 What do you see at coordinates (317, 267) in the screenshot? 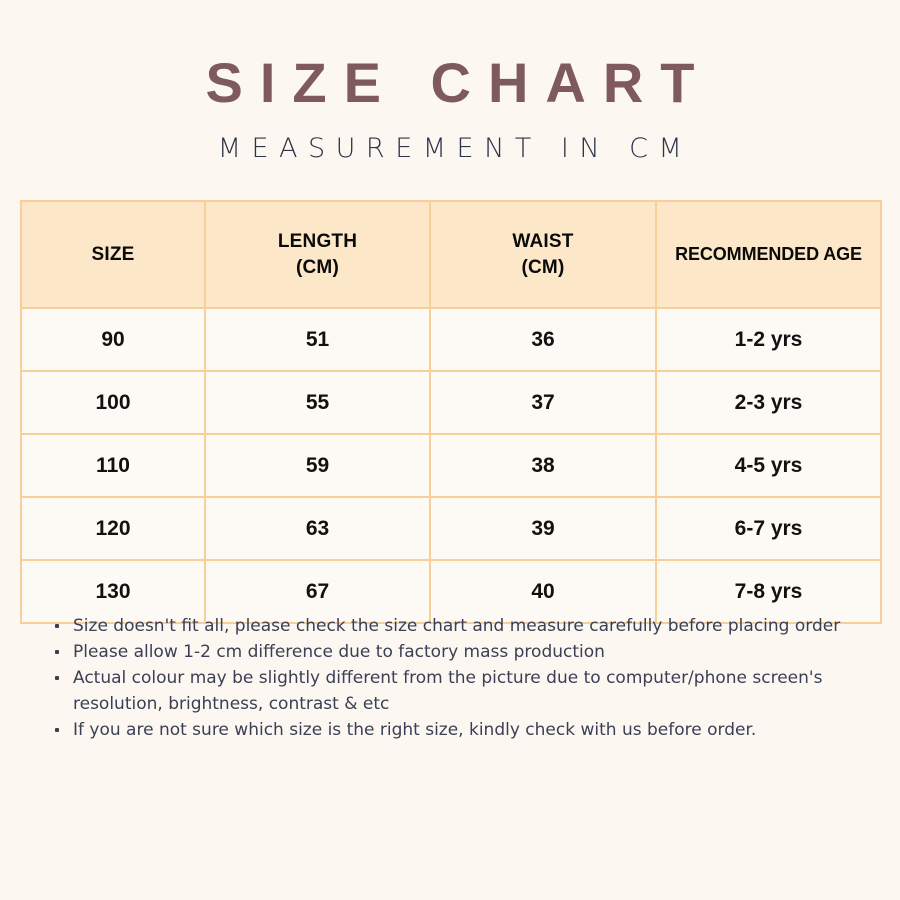
I see `column-header-length-line2: (CM)` at bounding box center [317, 267].